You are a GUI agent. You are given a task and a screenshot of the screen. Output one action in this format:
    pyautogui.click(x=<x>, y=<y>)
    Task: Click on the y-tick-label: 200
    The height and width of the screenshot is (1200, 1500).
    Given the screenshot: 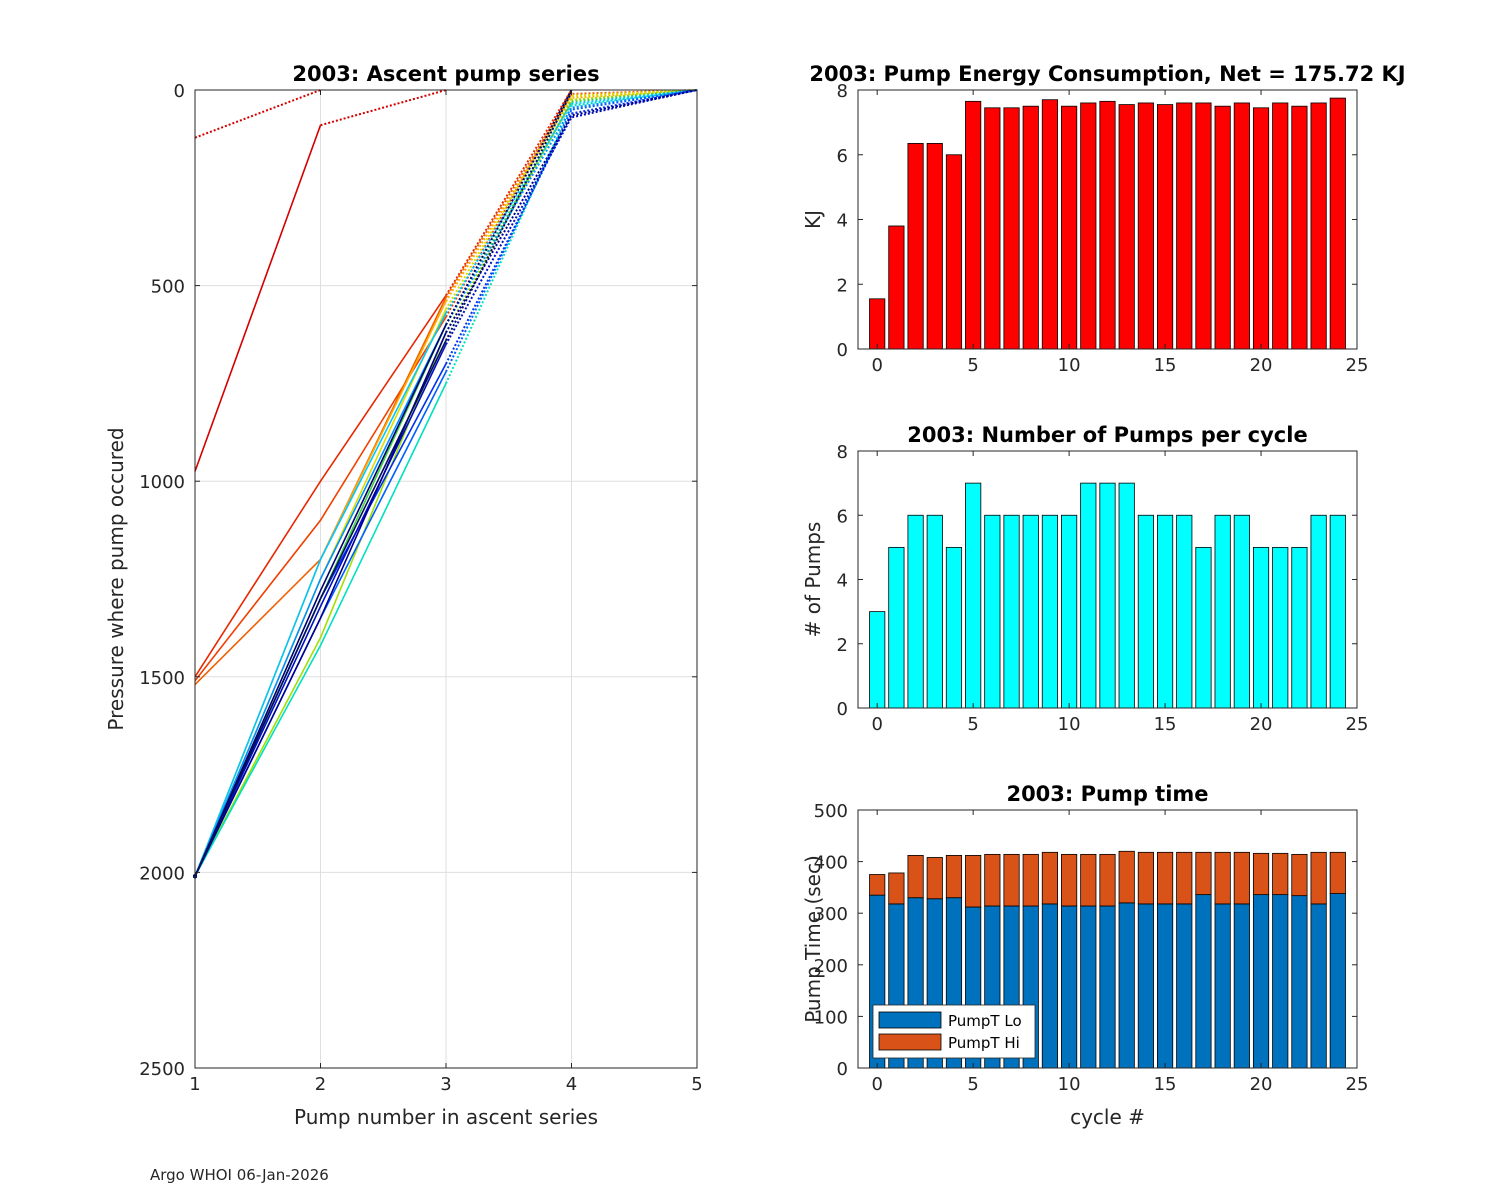 What is the action you would take?
    pyautogui.click(x=831, y=966)
    